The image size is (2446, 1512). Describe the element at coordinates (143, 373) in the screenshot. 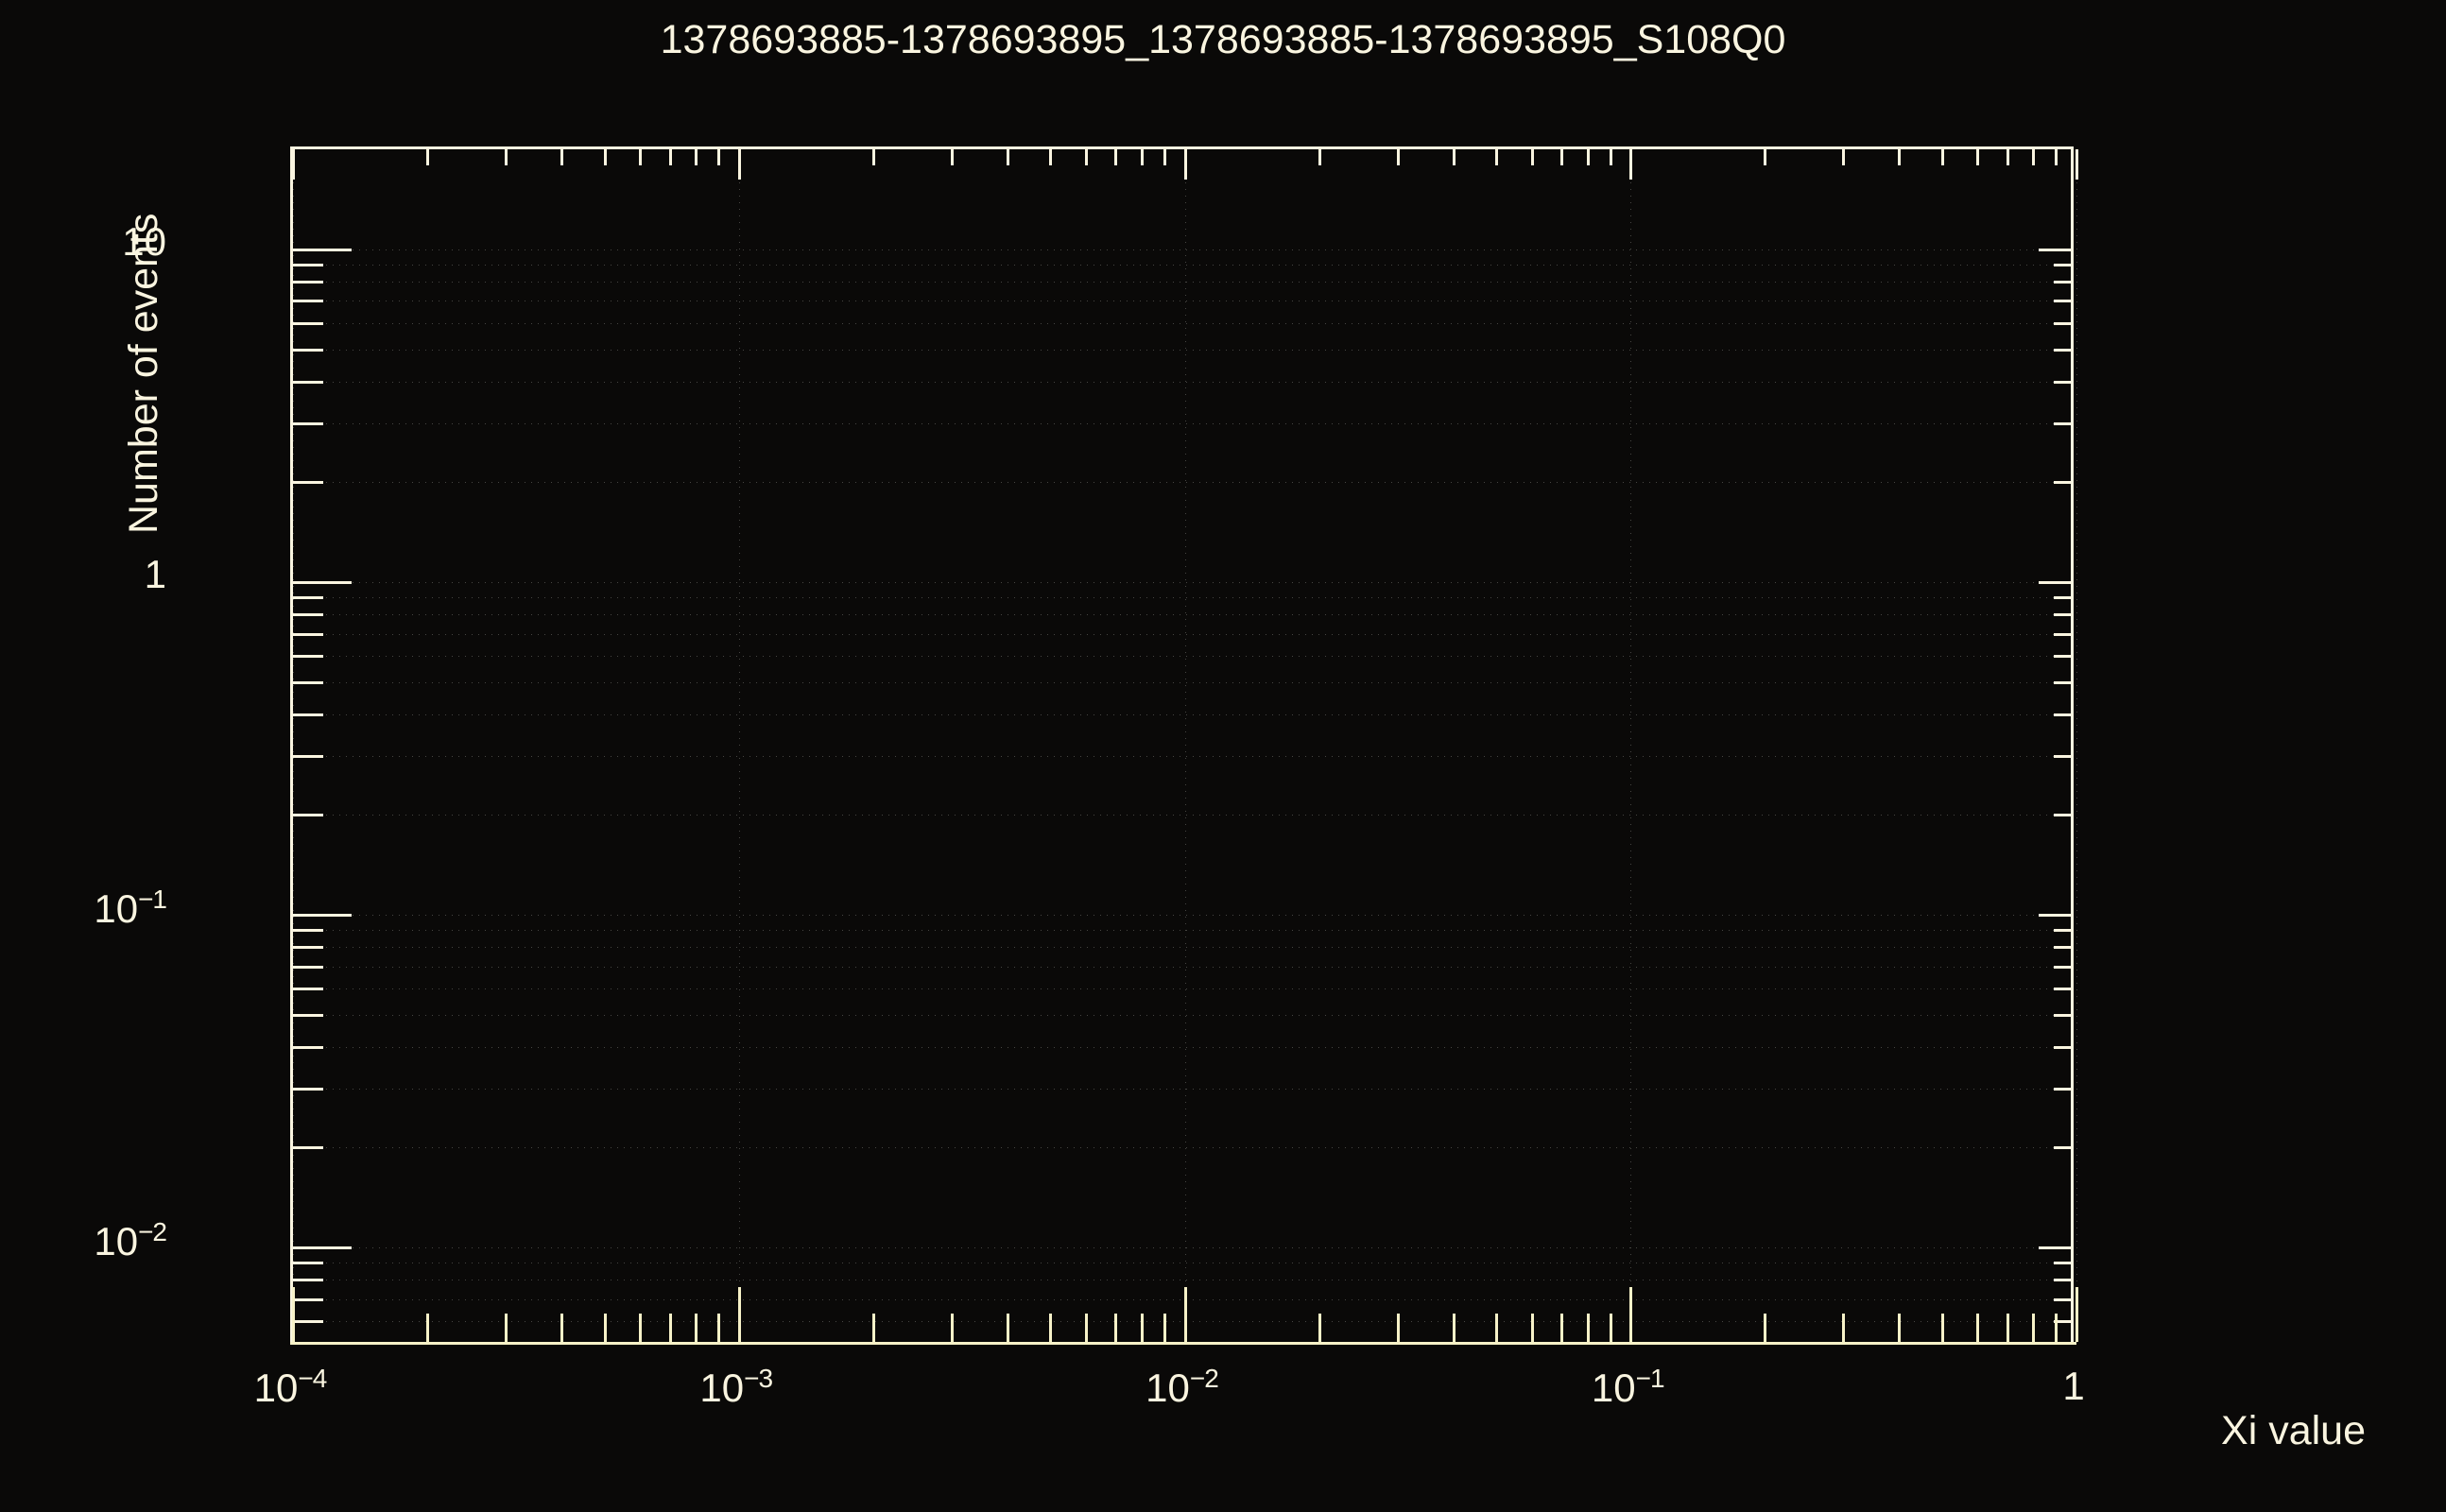

I see `y-axis-title: Number of events` at that location.